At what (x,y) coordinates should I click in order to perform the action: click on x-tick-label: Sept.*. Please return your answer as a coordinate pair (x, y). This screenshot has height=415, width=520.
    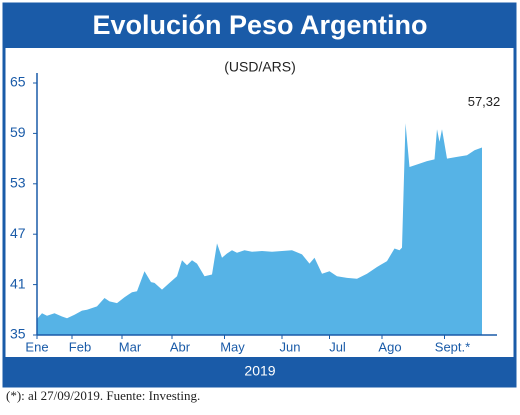
    Looking at the image, I should click on (452, 346).